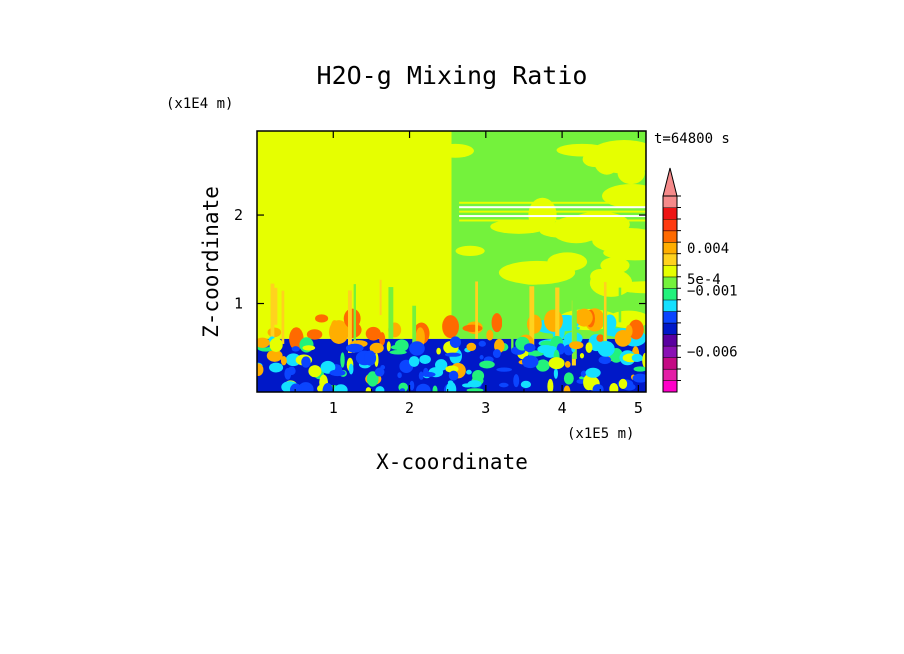 The width and height of the screenshot is (904, 654). What do you see at coordinates (704, 280) in the screenshot?
I see `colorbar-label: 5e-4` at bounding box center [704, 280].